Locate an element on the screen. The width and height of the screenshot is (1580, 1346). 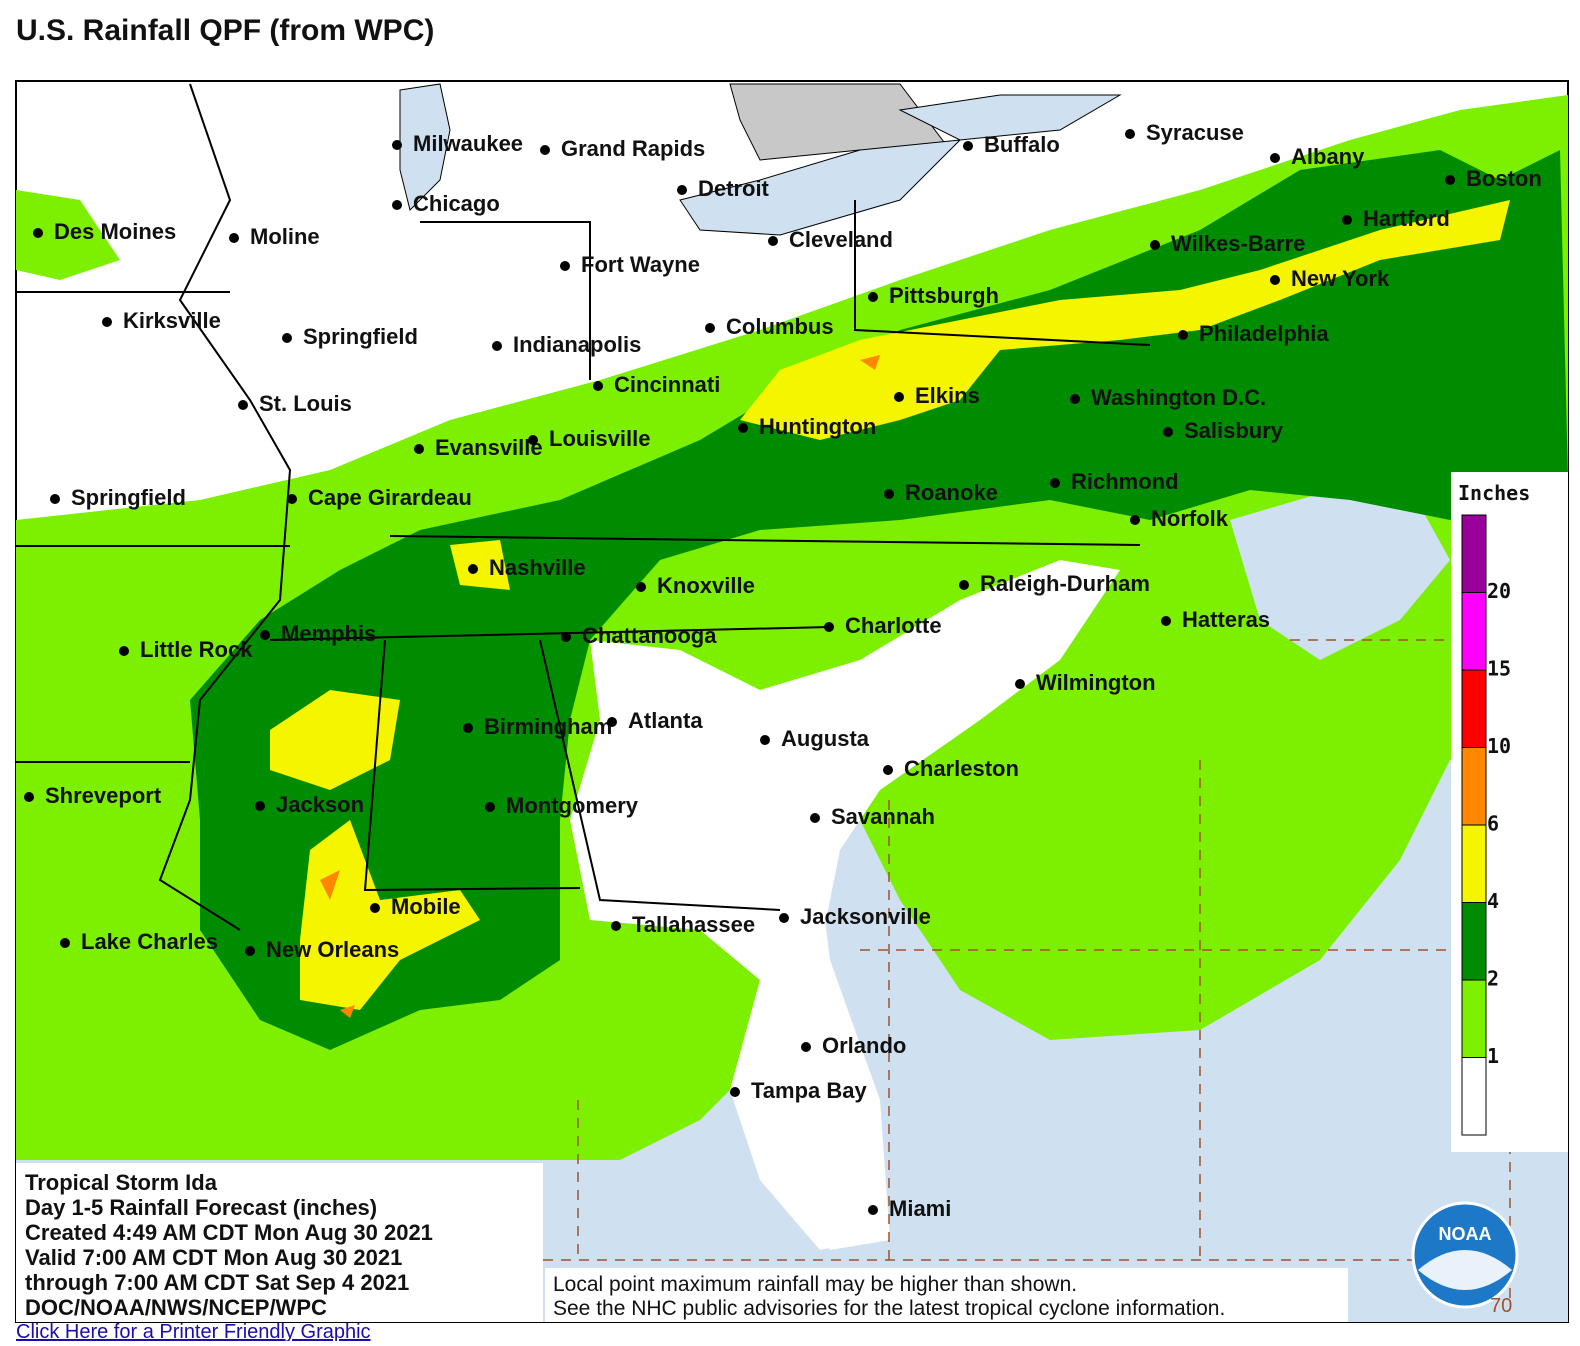
city-label: Albany is located at coordinates (1328, 156).